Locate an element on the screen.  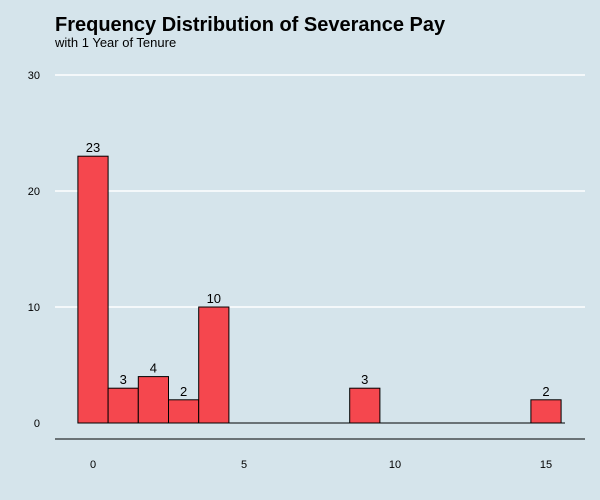
y-tick-label: 20 is located at coordinates (34, 192).